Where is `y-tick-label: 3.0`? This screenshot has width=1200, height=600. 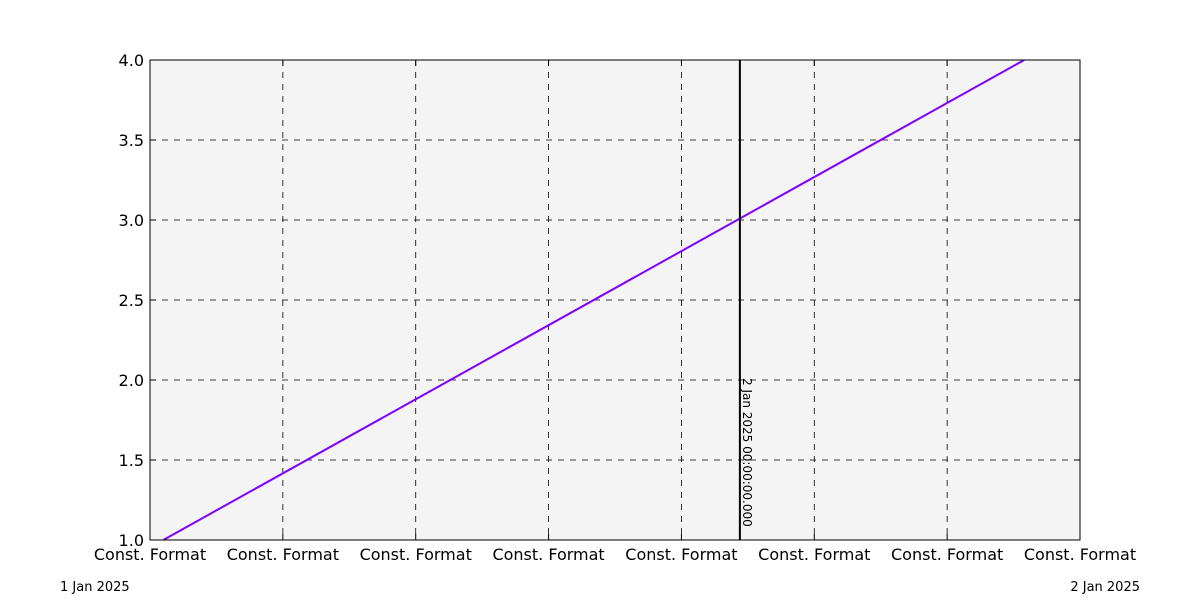 y-tick-label: 3.0 is located at coordinates (131, 220).